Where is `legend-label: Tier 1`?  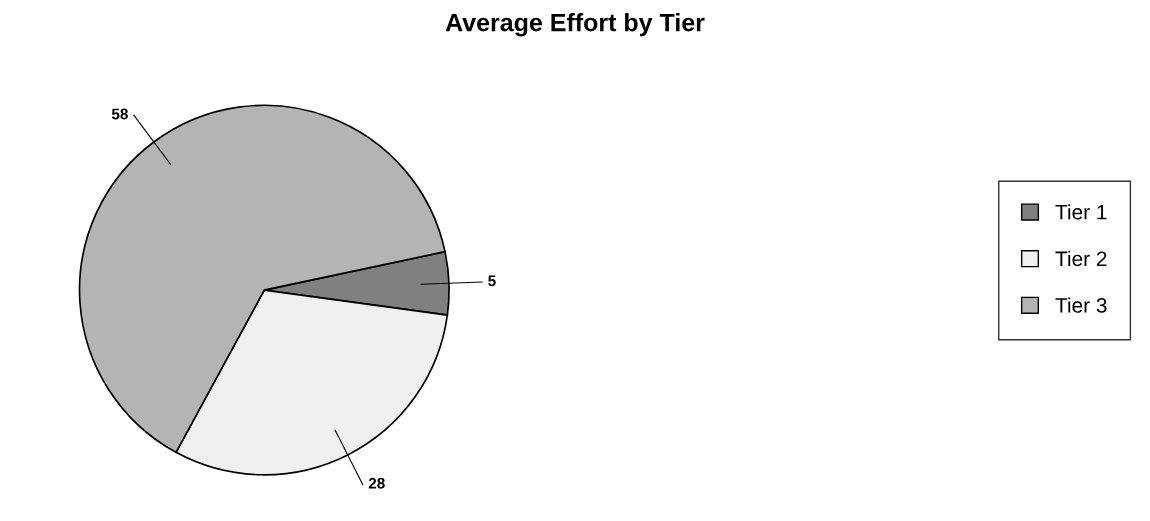 legend-label: Tier 1 is located at coordinates (1081, 212).